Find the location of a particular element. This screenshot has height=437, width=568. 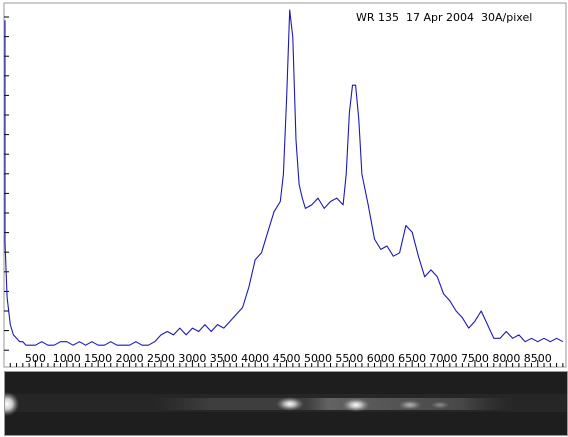

chart-title: WR 135 17 Apr 2004 30A/pixel is located at coordinates (444, 17).